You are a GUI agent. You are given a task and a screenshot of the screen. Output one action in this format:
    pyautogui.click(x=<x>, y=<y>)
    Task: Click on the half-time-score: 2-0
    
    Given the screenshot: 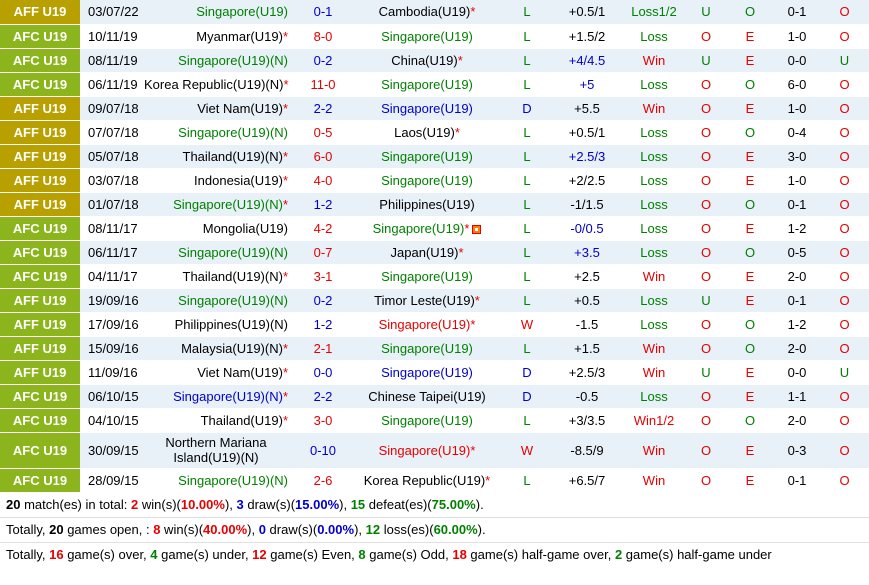 What is the action you would take?
    pyautogui.click(x=797, y=420)
    